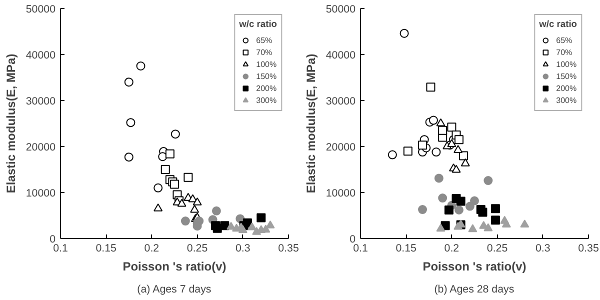 This screenshot has height=300, width=600. What do you see at coordinates (474, 290) in the screenshot?
I see `text: (b) Ages 28 days` at bounding box center [474, 290].